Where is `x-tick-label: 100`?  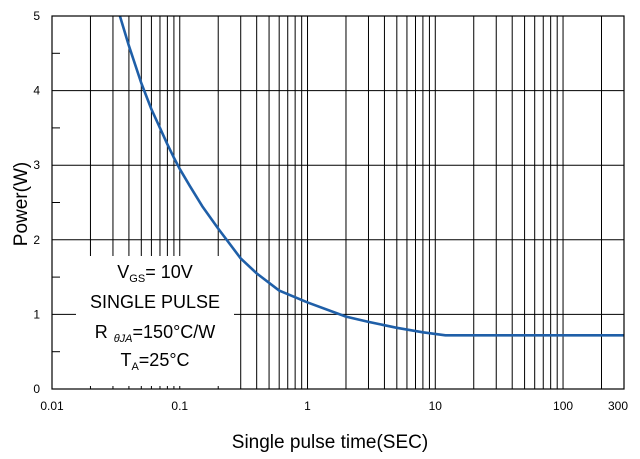
x-tick-label: 100 is located at coordinates (563, 406).